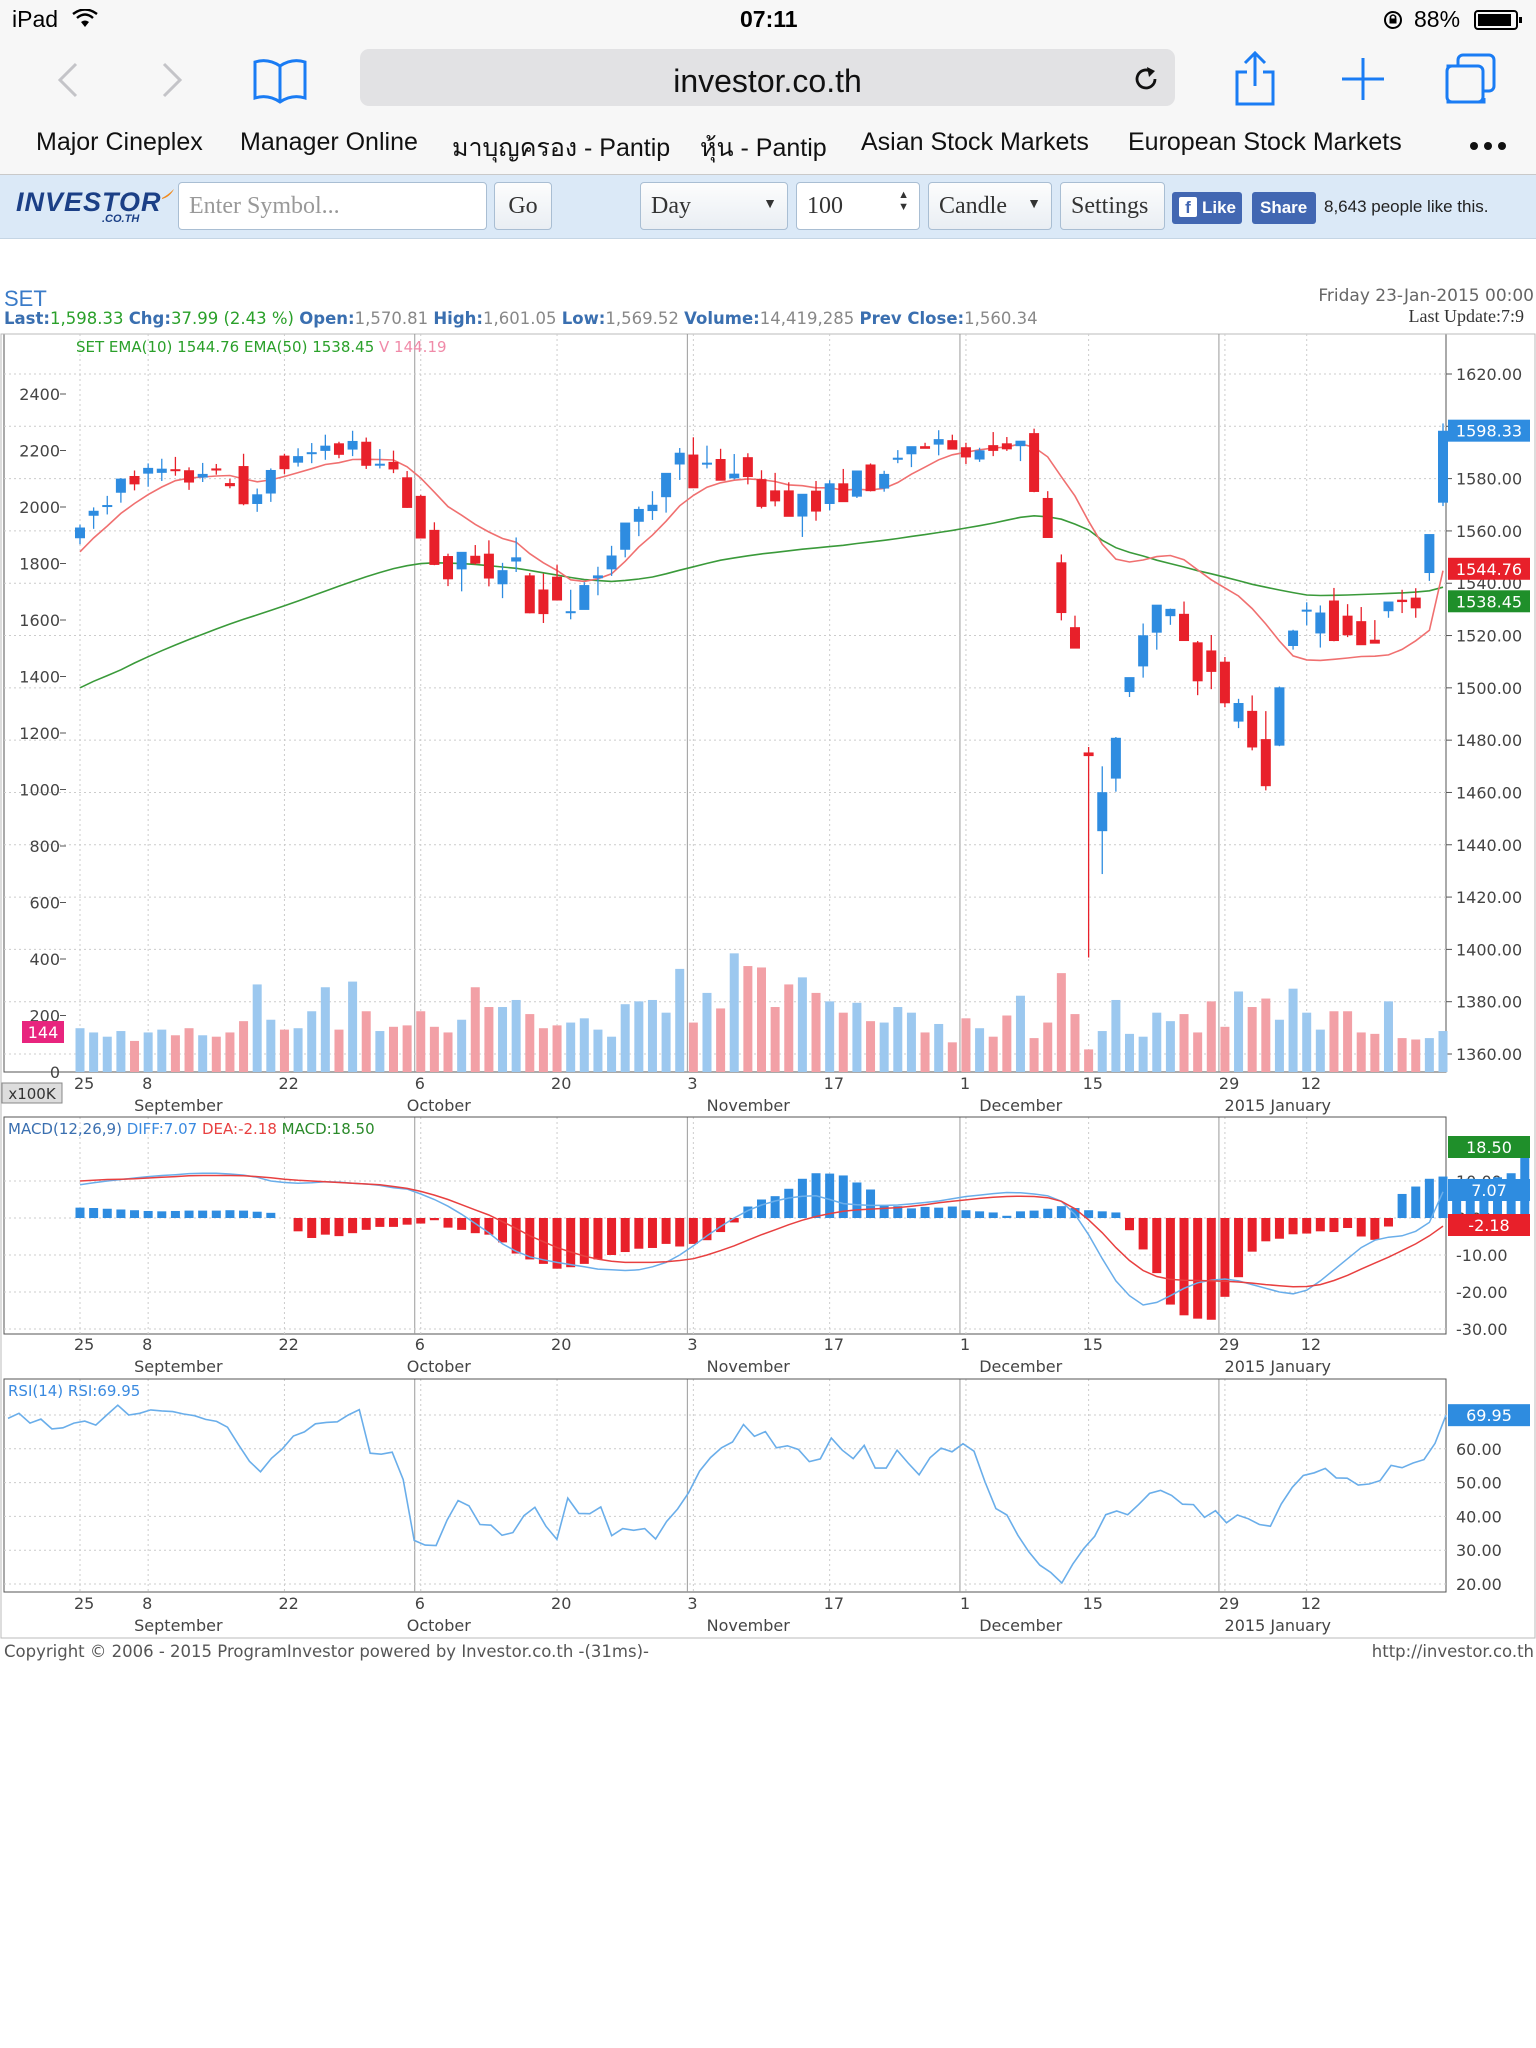 This screenshot has height=2048, width=1536. What do you see at coordinates (1284, 208) in the screenshot?
I see `facebook-share-button: Share` at bounding box center [1284, 208].